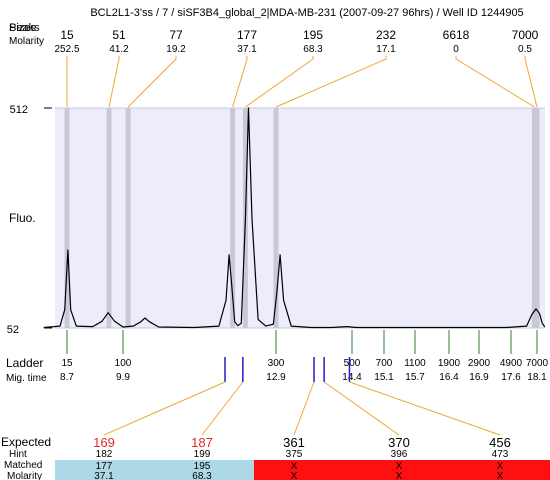 This screenshot has height=480, width=550. I want to click on ladder-size-8: 4900, so click(511, 363).